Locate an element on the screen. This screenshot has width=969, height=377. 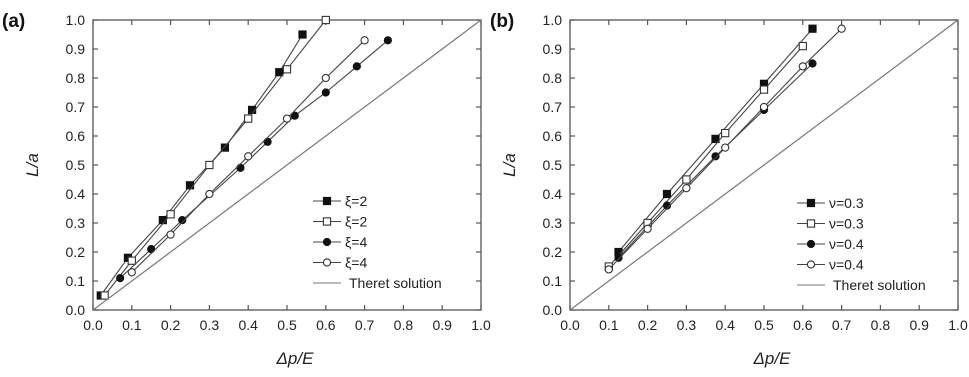
panel-a-y-tick-label: 0.2 is located at coordinates (76, 252).